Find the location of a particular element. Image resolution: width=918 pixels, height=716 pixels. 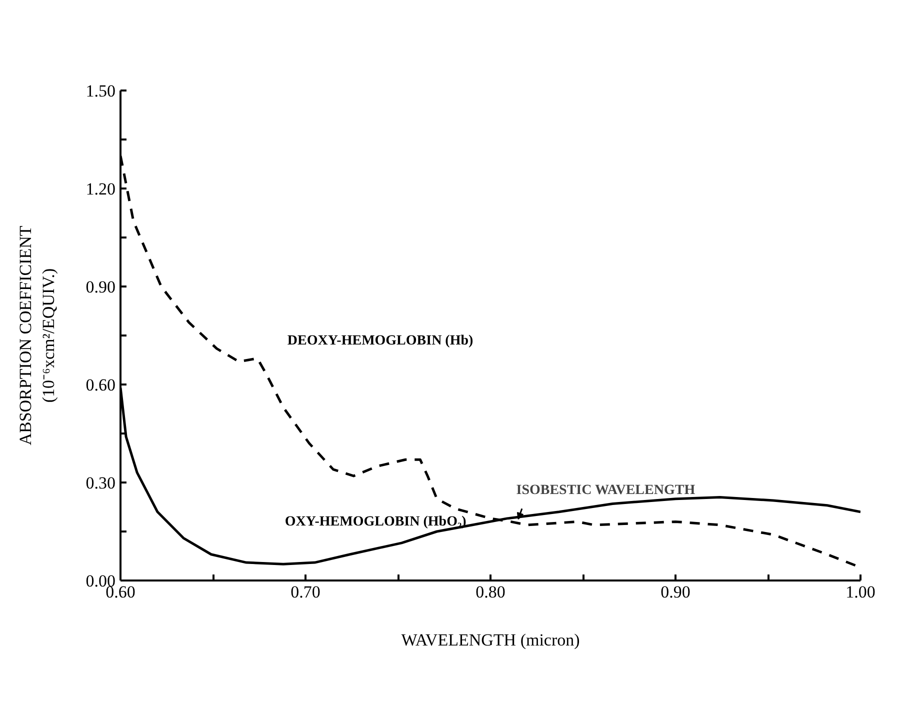

x-tick-label: 1.00 is located at coordinates (861, 592).